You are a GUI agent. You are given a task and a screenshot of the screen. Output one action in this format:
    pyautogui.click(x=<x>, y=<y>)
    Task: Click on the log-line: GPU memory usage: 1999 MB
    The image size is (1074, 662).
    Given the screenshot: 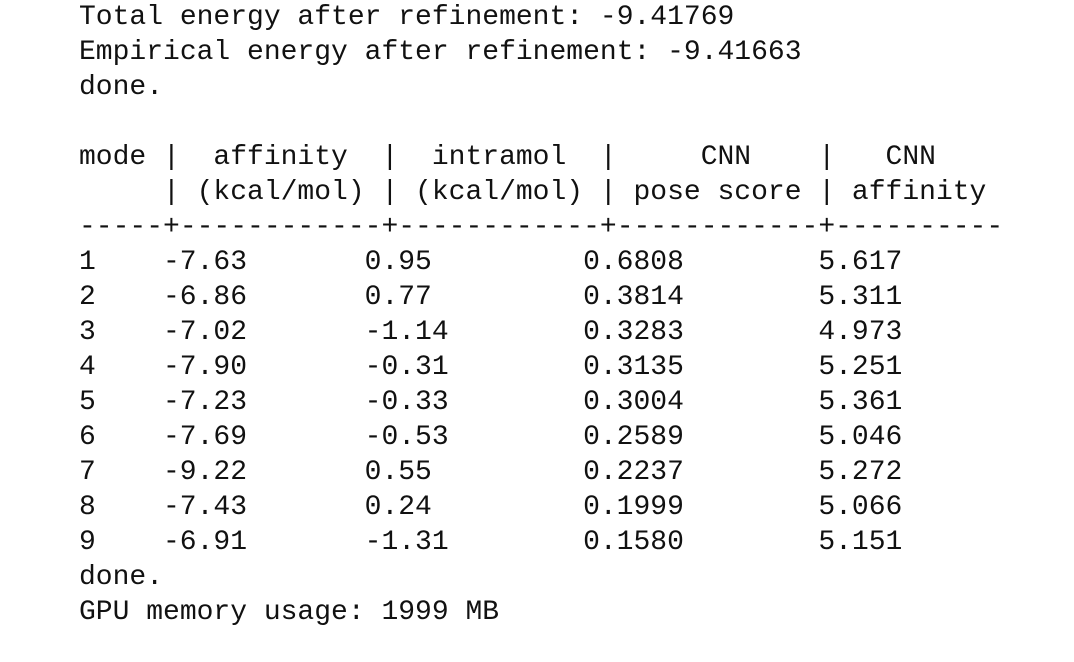 What is the action you would take?
    pyautogui.click(x=289, y=612)
    